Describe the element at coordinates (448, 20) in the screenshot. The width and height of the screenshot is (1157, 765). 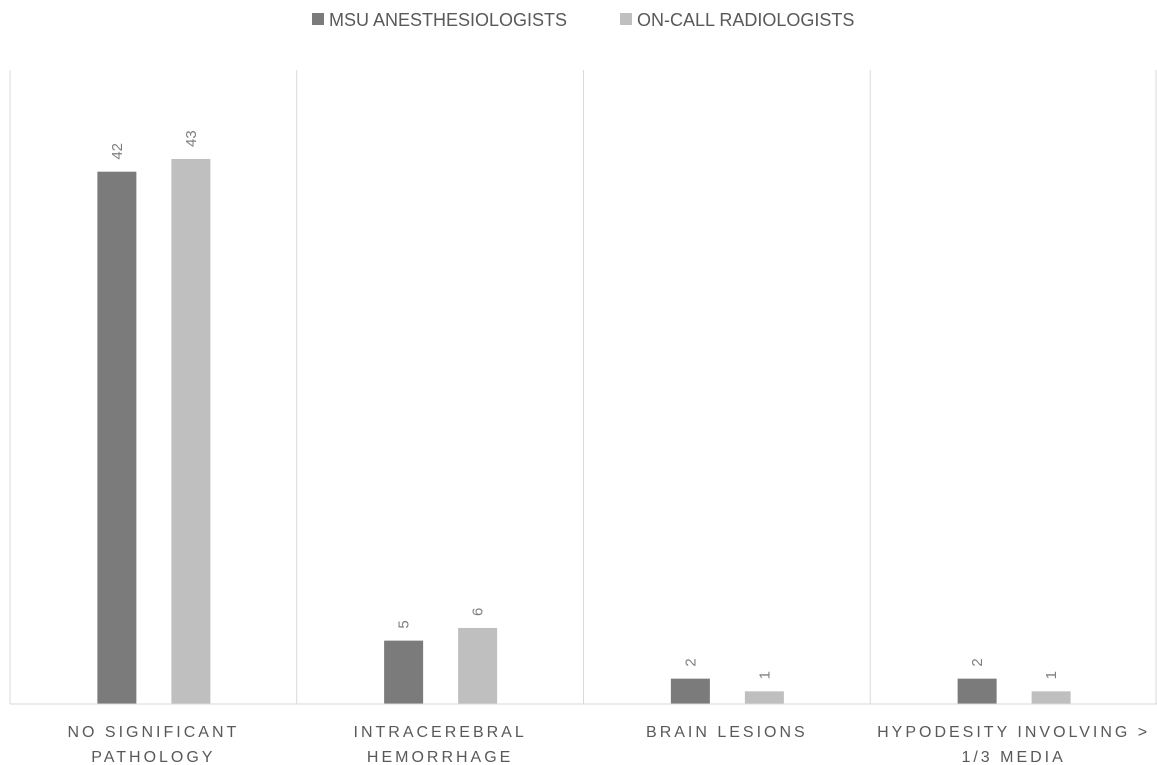
I see `legend-label-1: MSU ANESTHESIOLOGISTS` at that location.